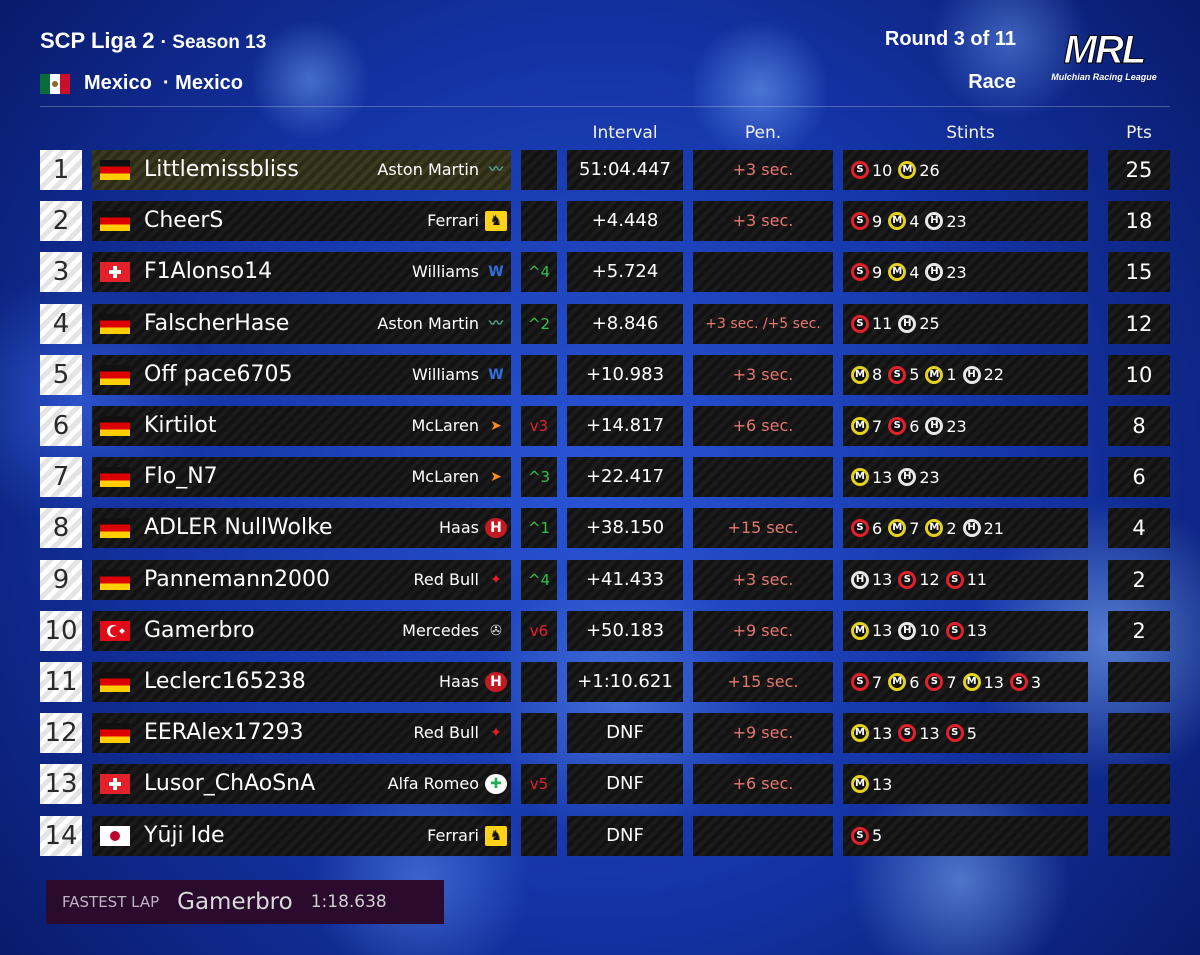 The width and height of the screenshot is (1200, 955). Describe the element at coordinates (914, 272) in the screenshot. I see `stint-laps: 4` at that location.